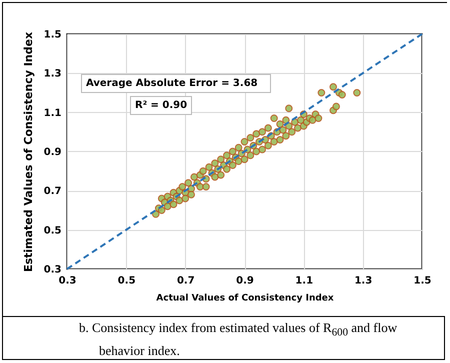 This screenshot has height=363, width=450. I want to click on y-tick-label: 0.7, so click(53, 192).